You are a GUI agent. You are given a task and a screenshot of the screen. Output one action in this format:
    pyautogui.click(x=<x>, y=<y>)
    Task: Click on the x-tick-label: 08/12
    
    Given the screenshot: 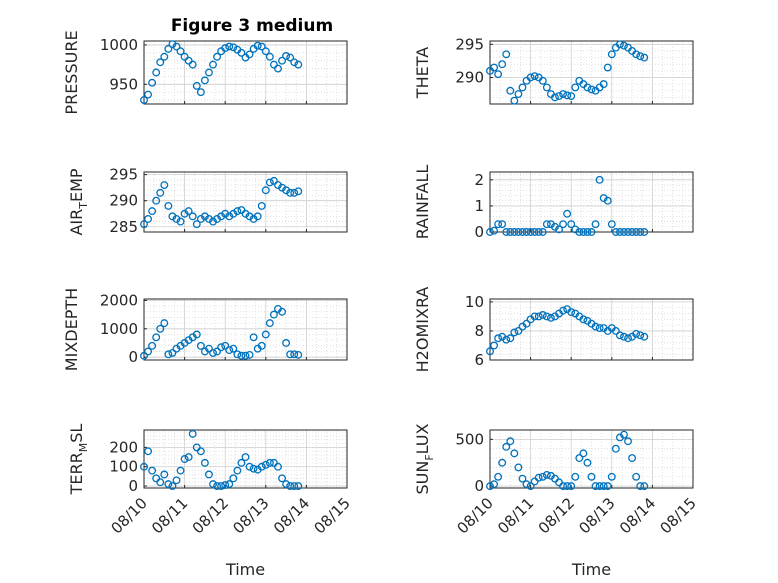 What is the action you would take?
    pyautogui.click(x=556, y=515)
    